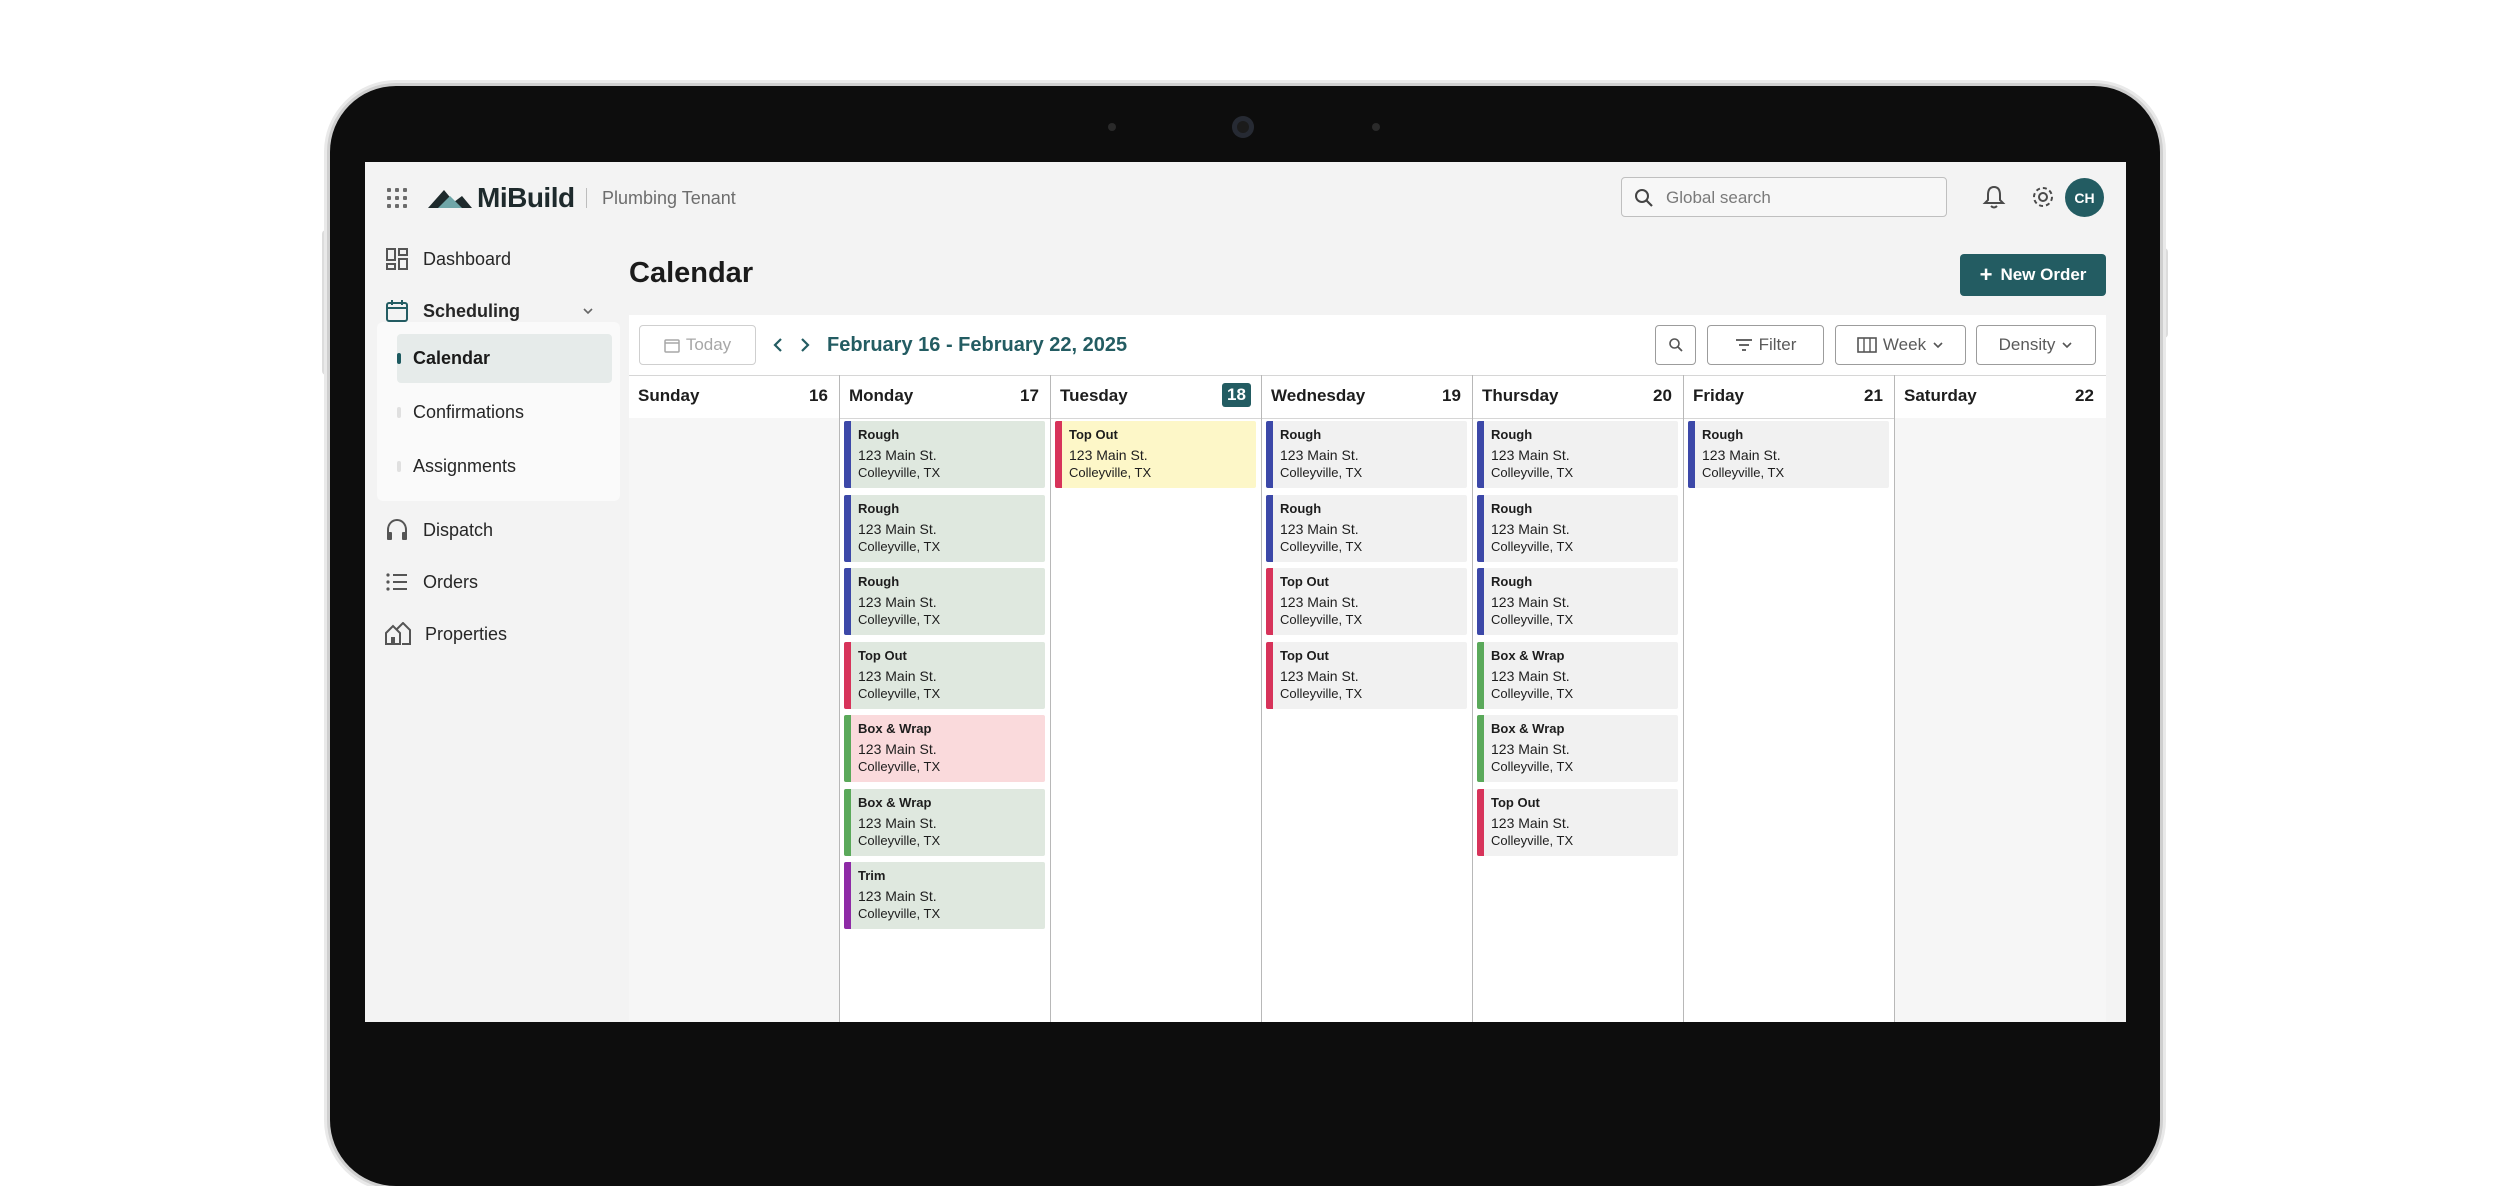  Describe the element at coordinates (399, 358) in the screenshot. I see `active-indicator` at that location.